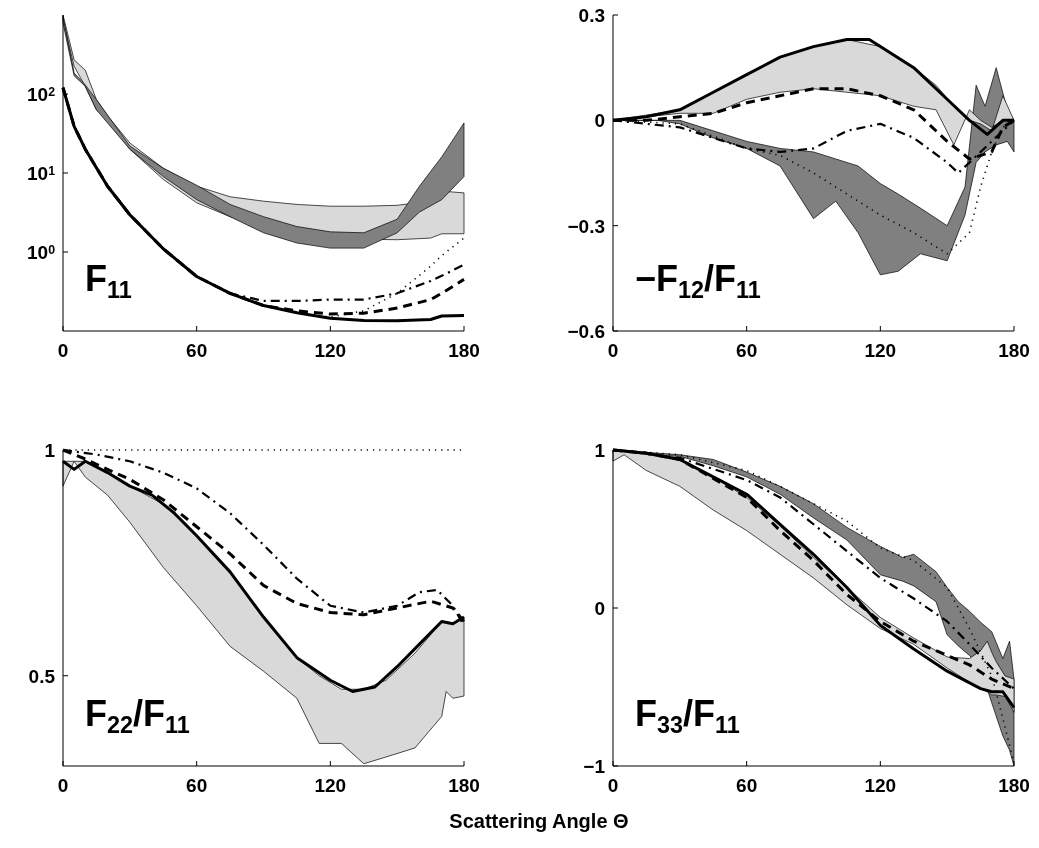  Describe the element at coordinates (698, 280) in the screenshot. I see `annotation: −F$_{12}$/F$_{11}$` at that location.